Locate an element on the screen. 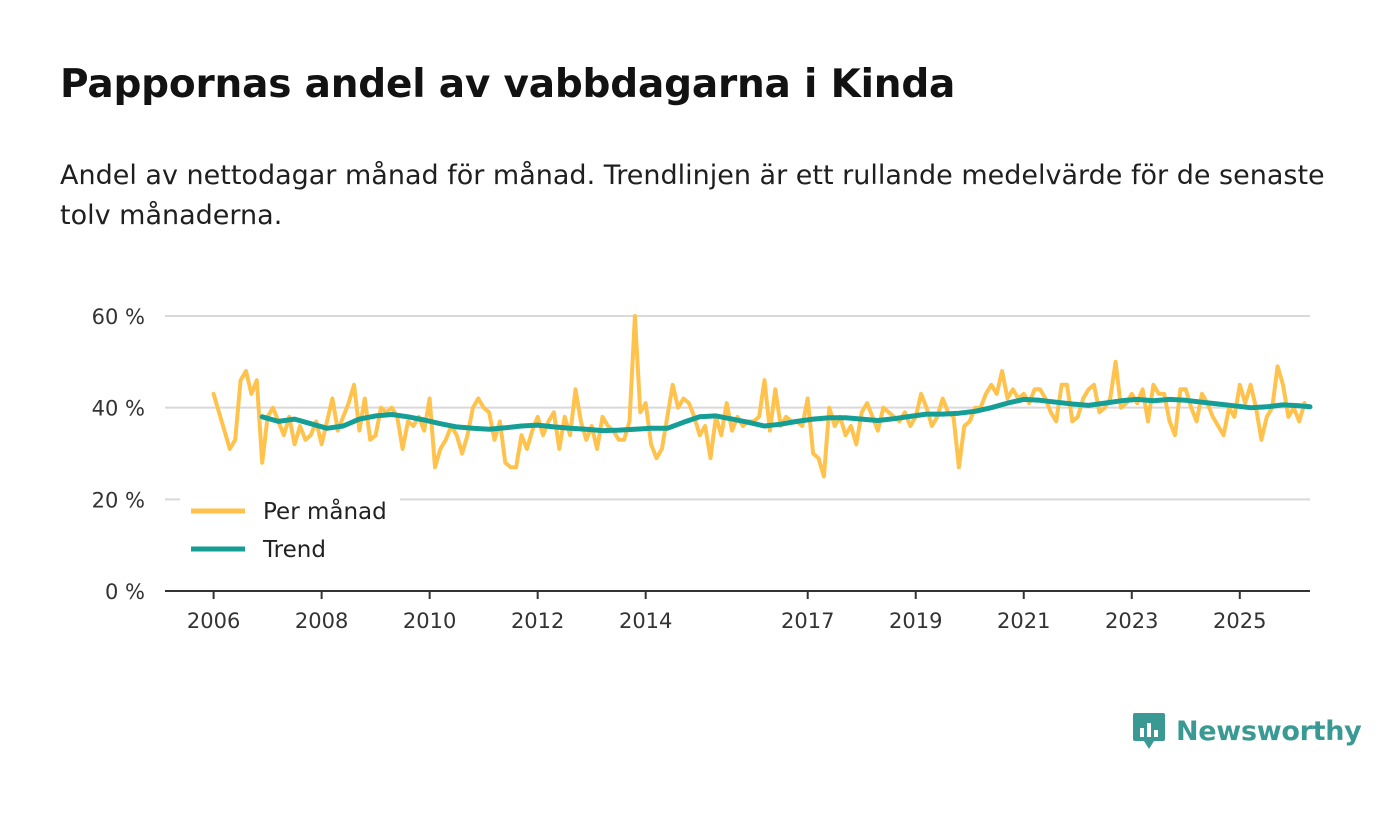 The height and width of the screenshot is (813, 1400). y-tick-label: 0 % is located at coordinates (125, 592).